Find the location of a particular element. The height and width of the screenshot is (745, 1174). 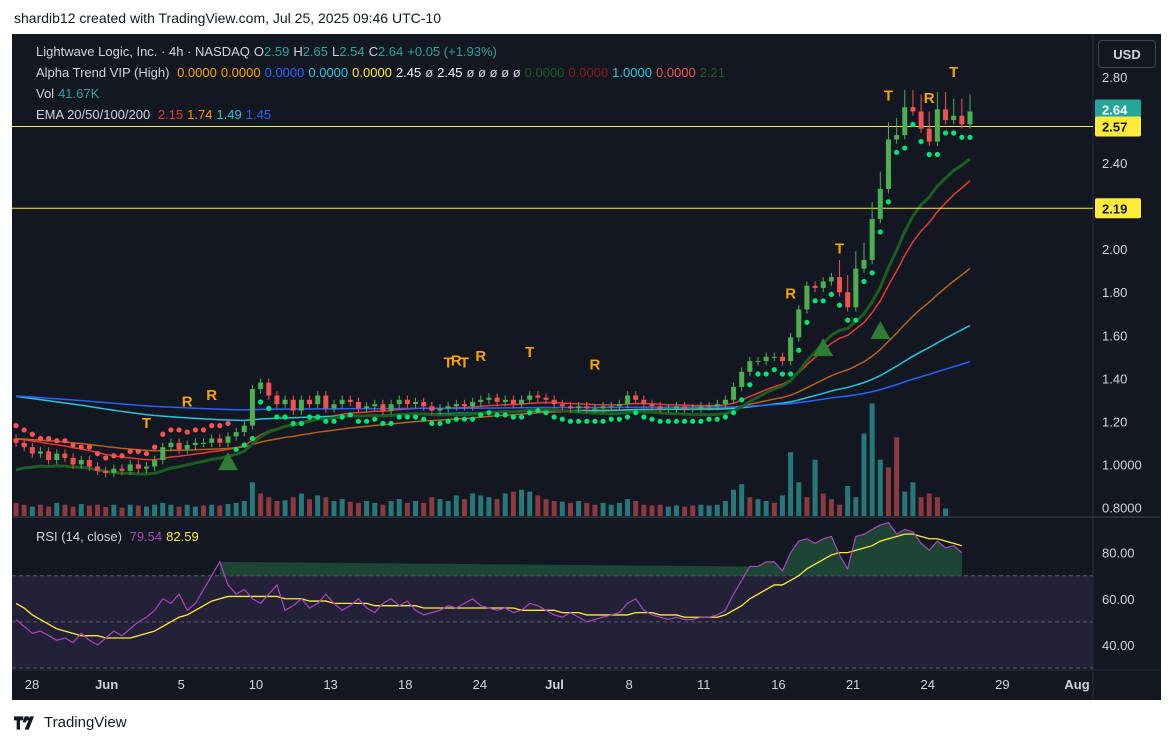

legend-rsi-label: RSI (14, close) is located at coordinates (79, 536).